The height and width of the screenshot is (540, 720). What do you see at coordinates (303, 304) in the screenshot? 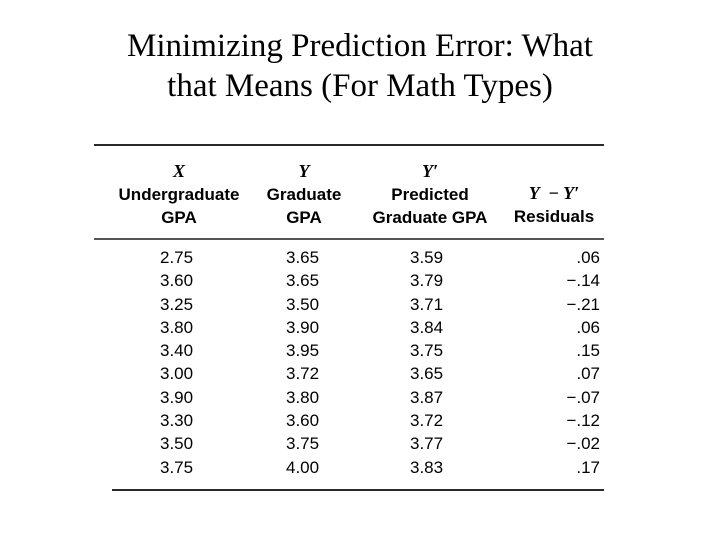
I see `cell-graduate-gpa: 3.50` at bounding box center [303, 304].